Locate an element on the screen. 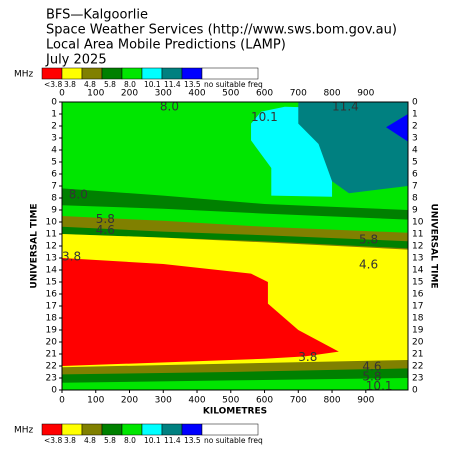 The width and height of the screenshot is (462, 472). title-line: BFS—Kalgoorlie is located at coordinates (97, 15).